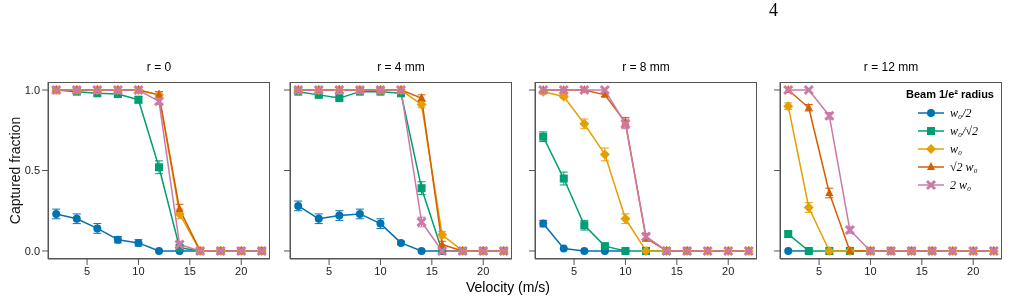 This screenshot has width=1016, height=307. I want to click on y-axis-title: Captured fraction, so click(15, 170).